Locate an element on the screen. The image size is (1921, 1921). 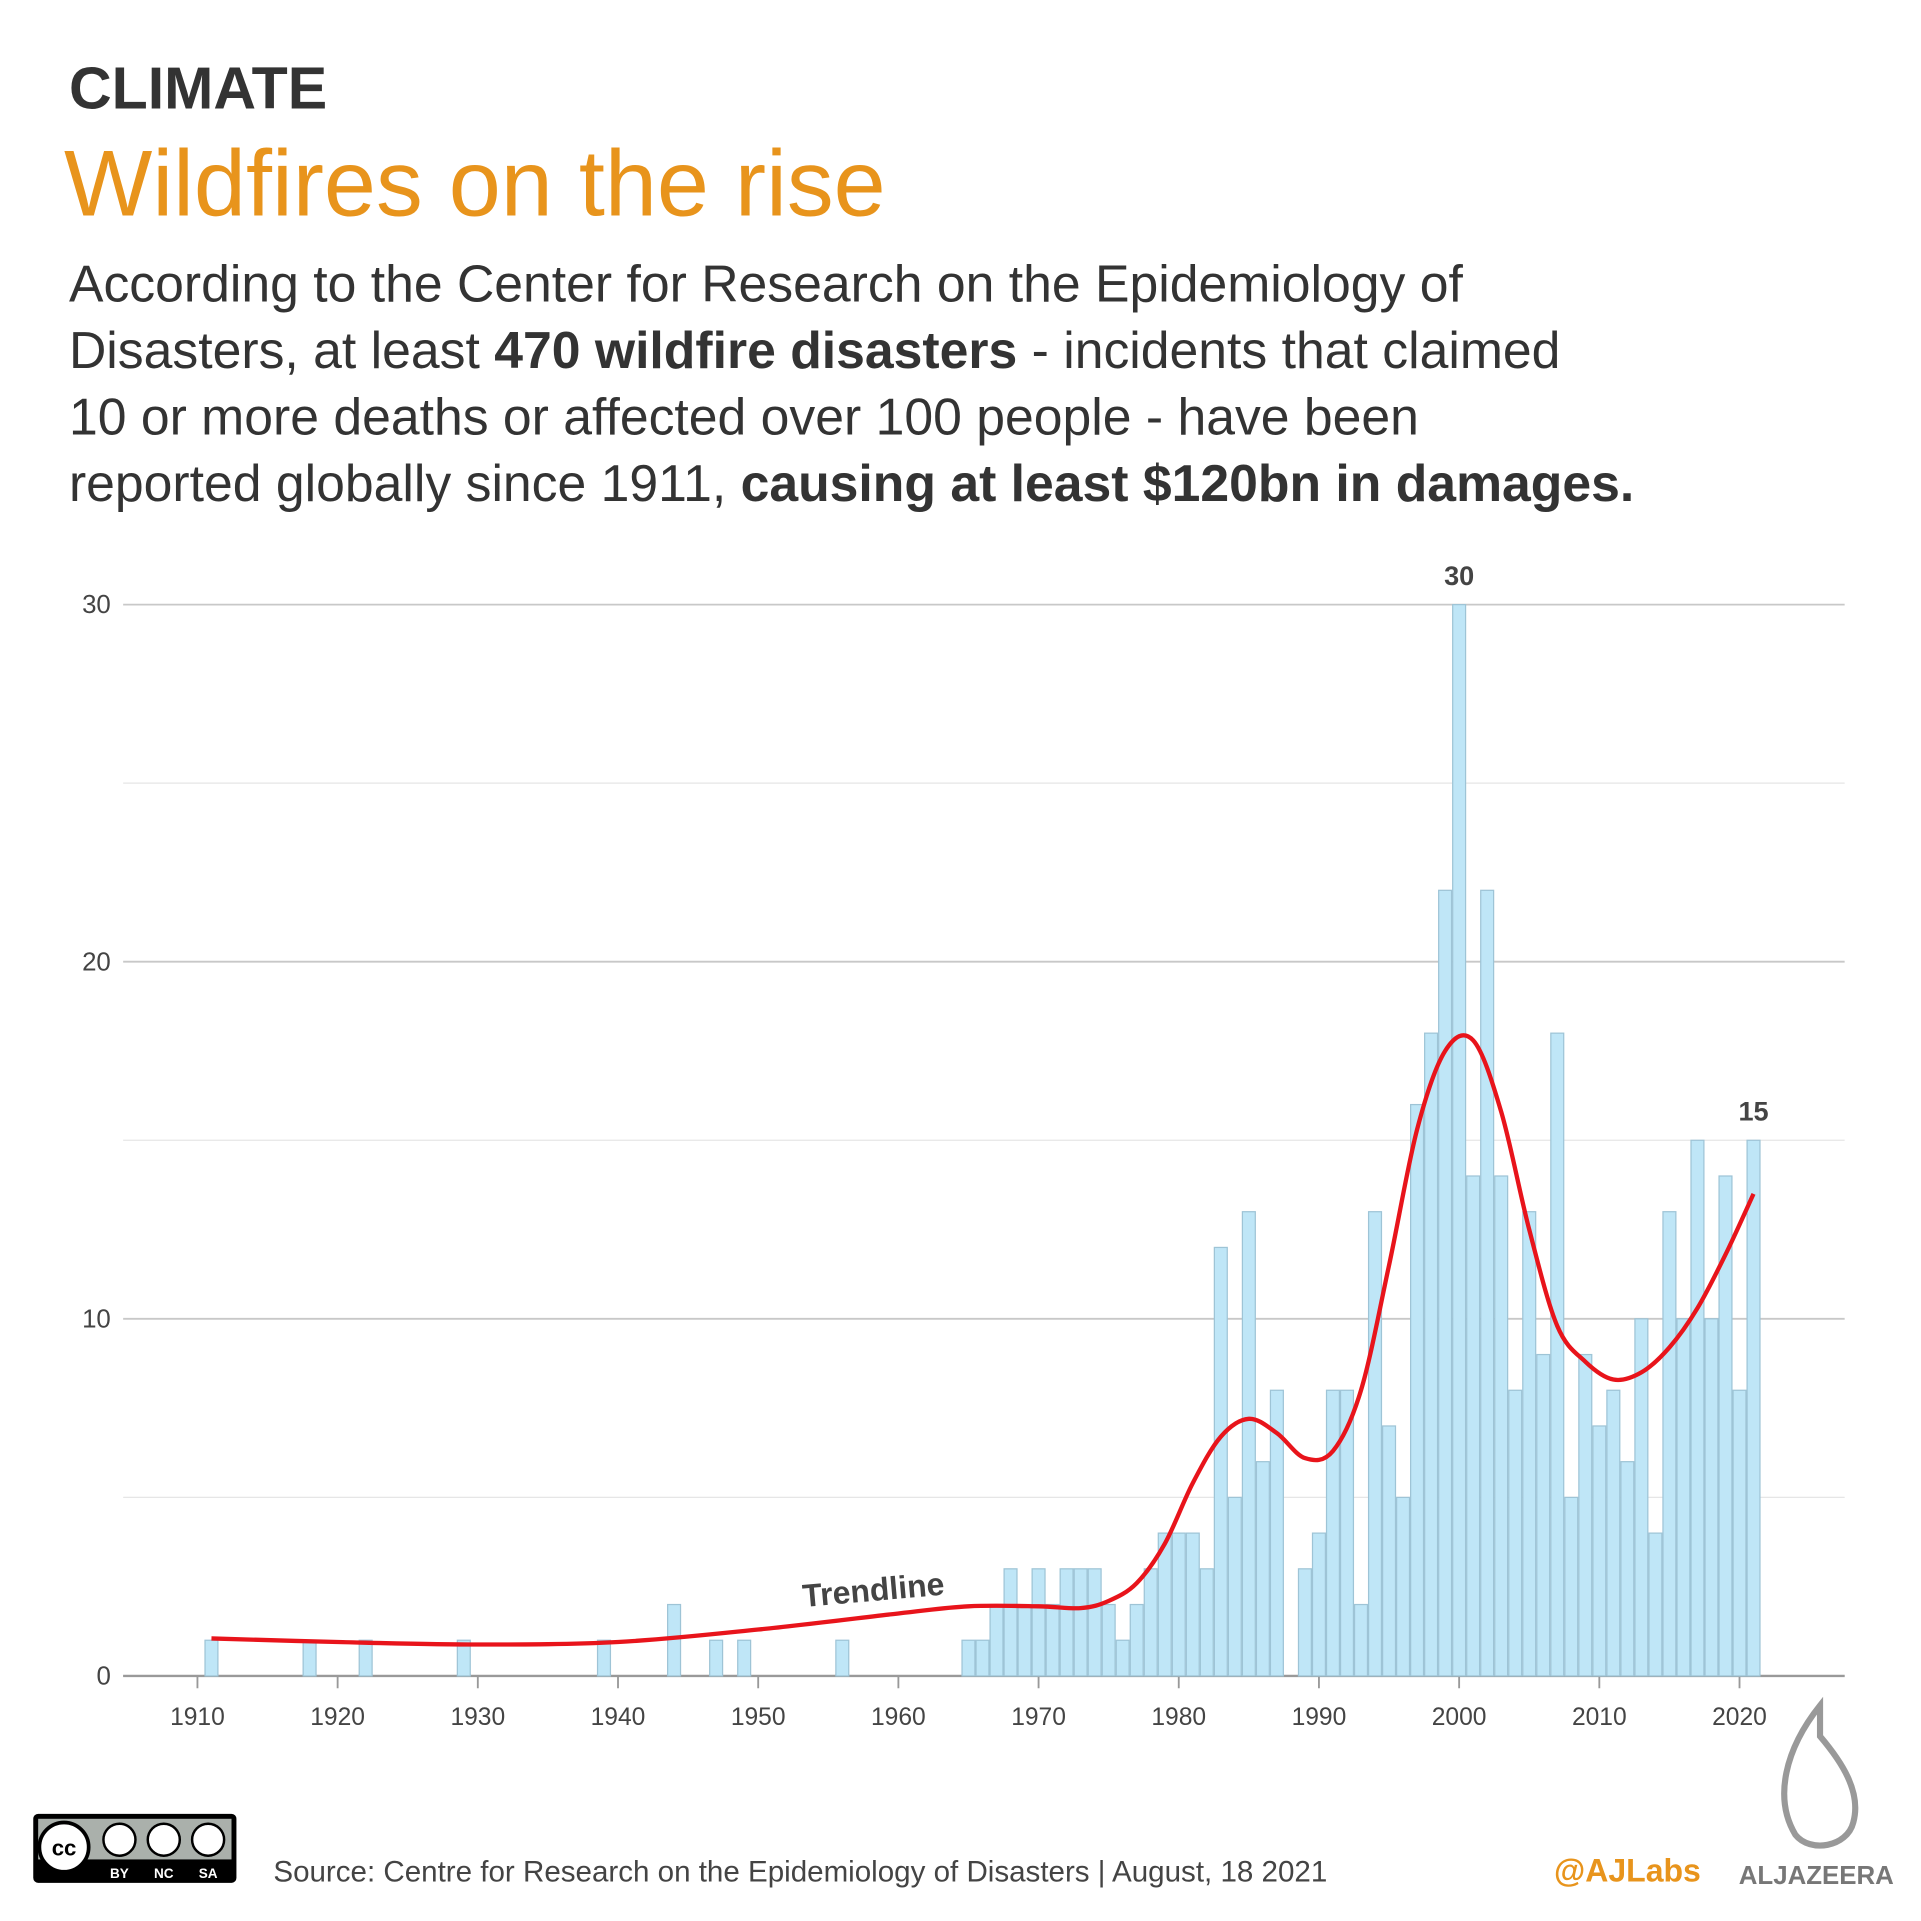
x-tick-label: 1910 is located at coordinates (197, 1717).